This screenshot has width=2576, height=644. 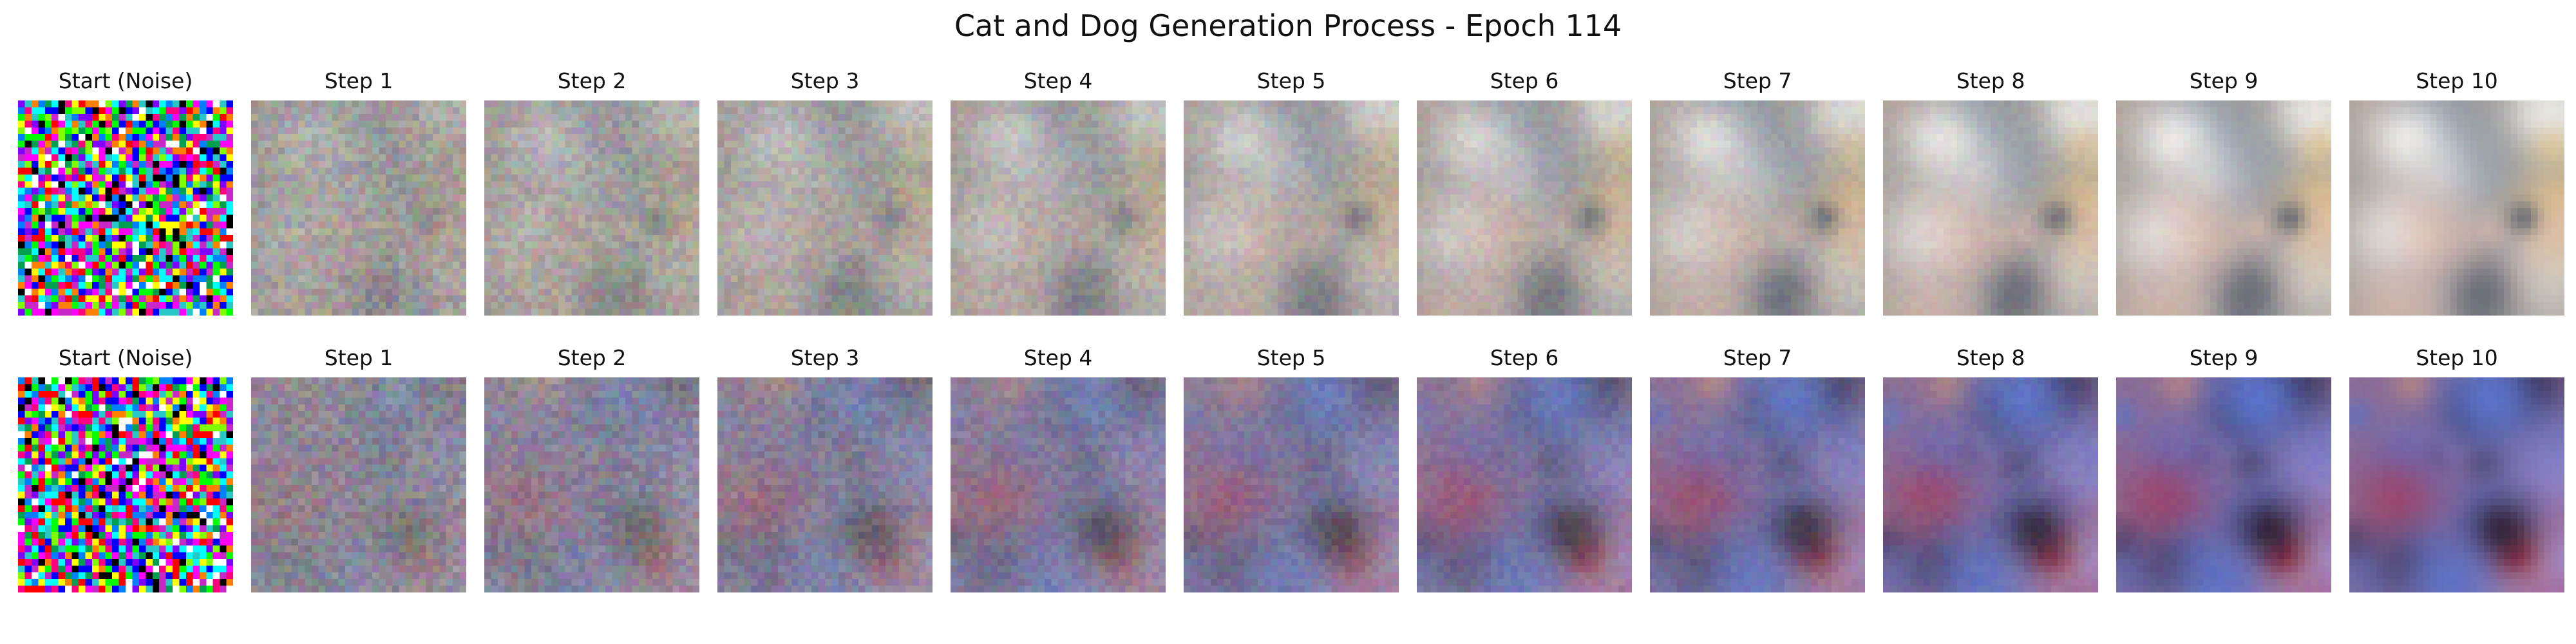 What do you see at coordinates (125, 484) in the screenshot?
I see `noise-image-dog` at bounding box center [125, 484].